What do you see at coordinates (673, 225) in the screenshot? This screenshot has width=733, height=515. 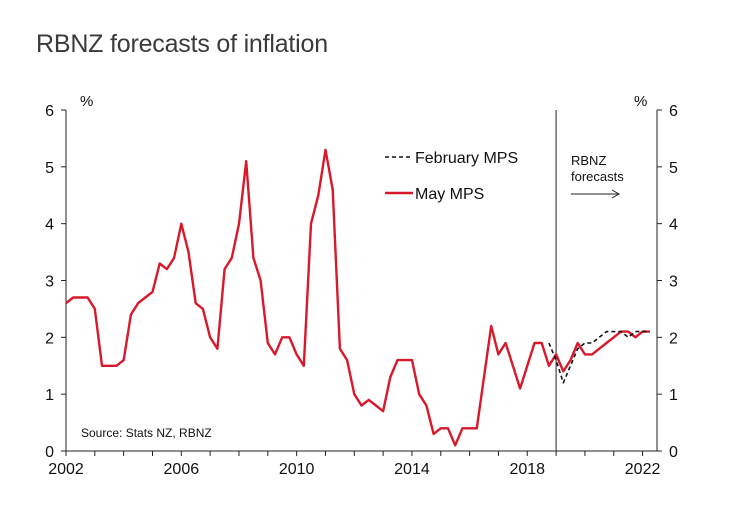 I see `y-tick-label-right: 4` at bounding box center [673, 225].